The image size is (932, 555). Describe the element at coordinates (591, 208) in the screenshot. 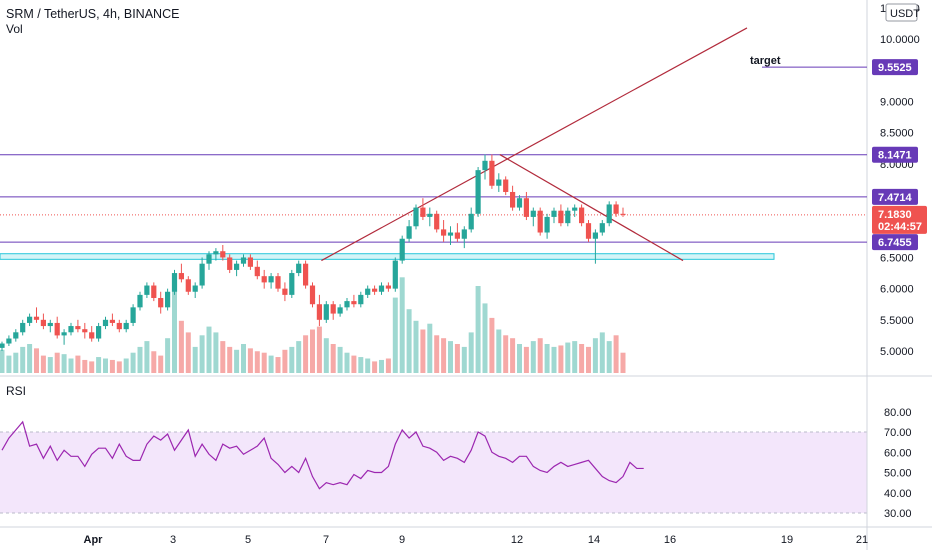

I see `falling-trendline` at that location.